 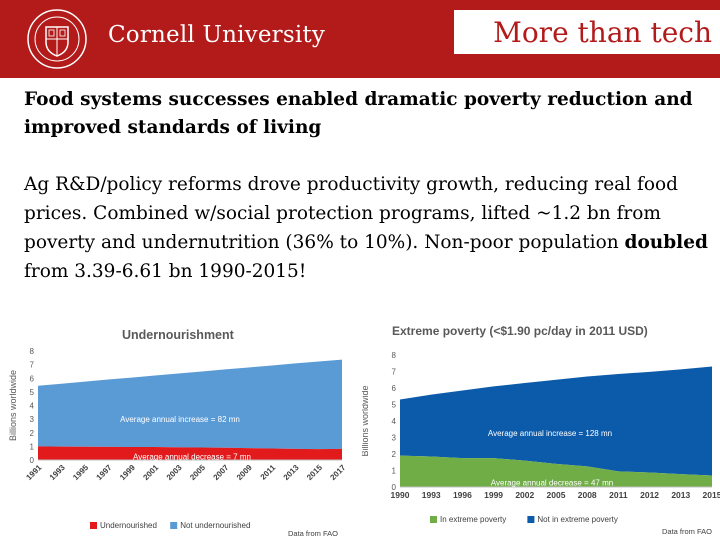 What do you see at coordinates (360, 39) in the screenshot?
I see `slide-header: Cornell University More than tech` at bounding box center [360, 39].